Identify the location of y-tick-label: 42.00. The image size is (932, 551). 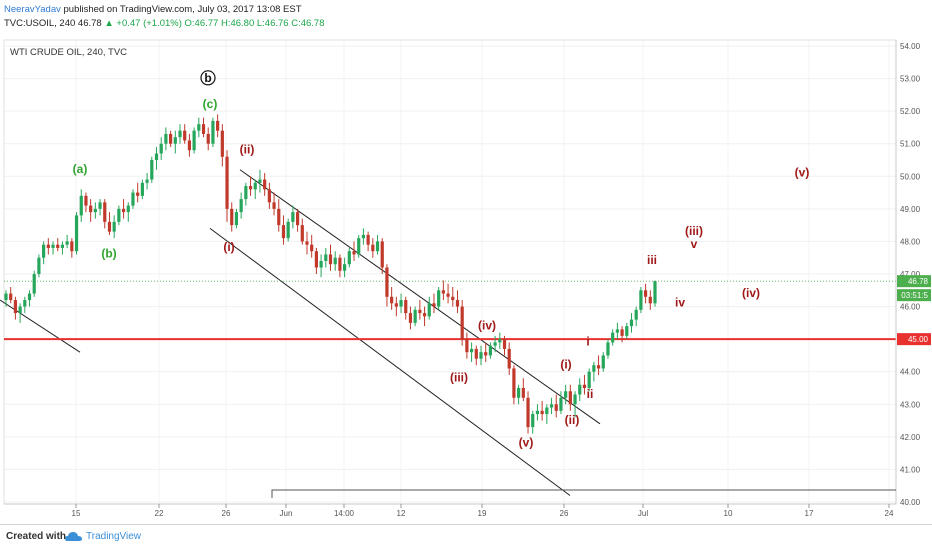
(910, 437).